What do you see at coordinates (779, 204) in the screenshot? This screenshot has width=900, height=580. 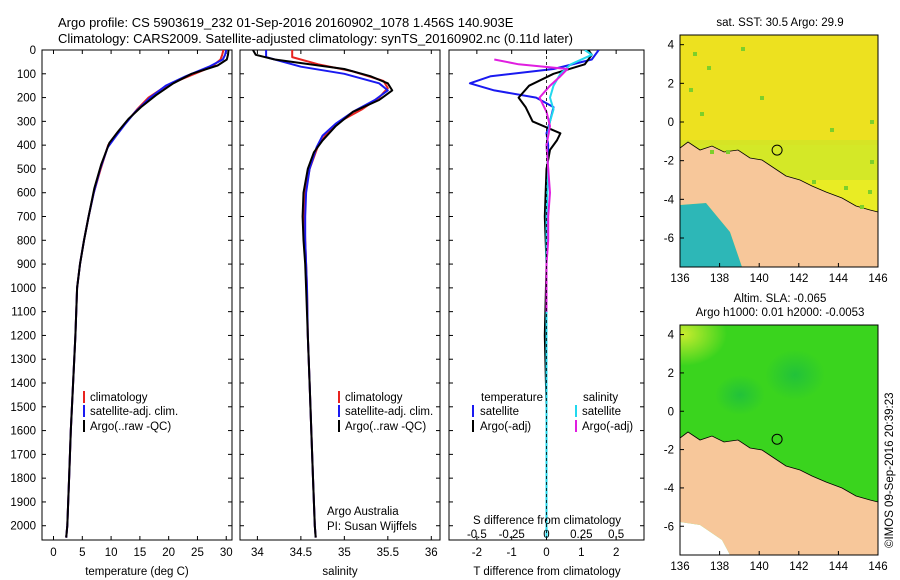 I see `sst-land` at bounding box center [779, 204].